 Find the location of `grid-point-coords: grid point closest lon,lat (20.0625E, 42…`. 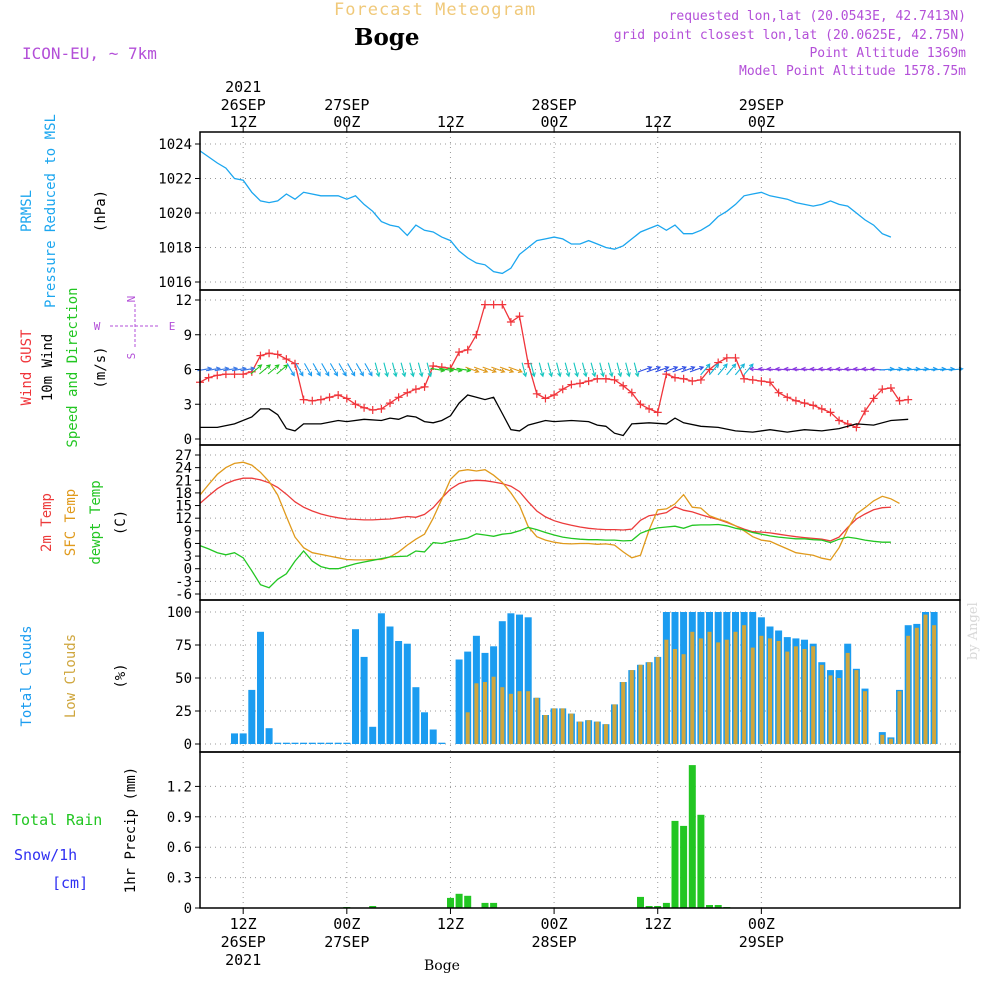

grid-point-coords: grid point closest lon,lat (20.0625E, 42… is located at coordinates (789, 35).